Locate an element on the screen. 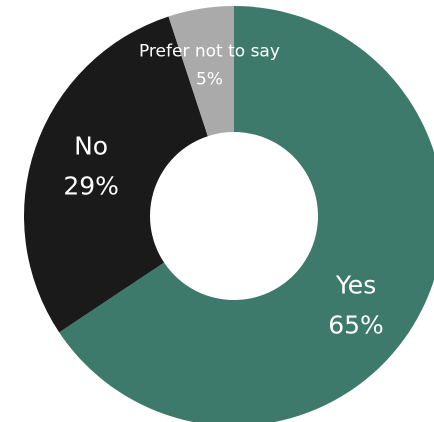 The width and height of the screenshot is (434, 422). slice-label-no: No is located at coordinates (91, 146).